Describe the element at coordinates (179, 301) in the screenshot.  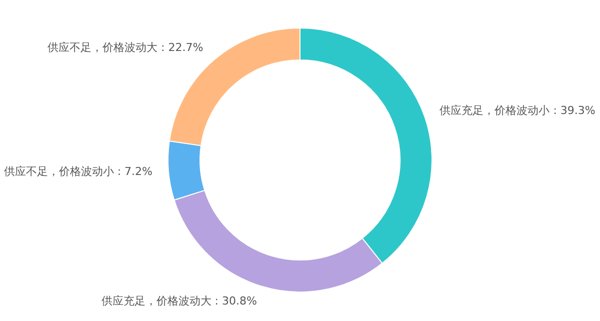
I see `slice-label: 供应充足，价格波动大 : 30.8%` at that location.